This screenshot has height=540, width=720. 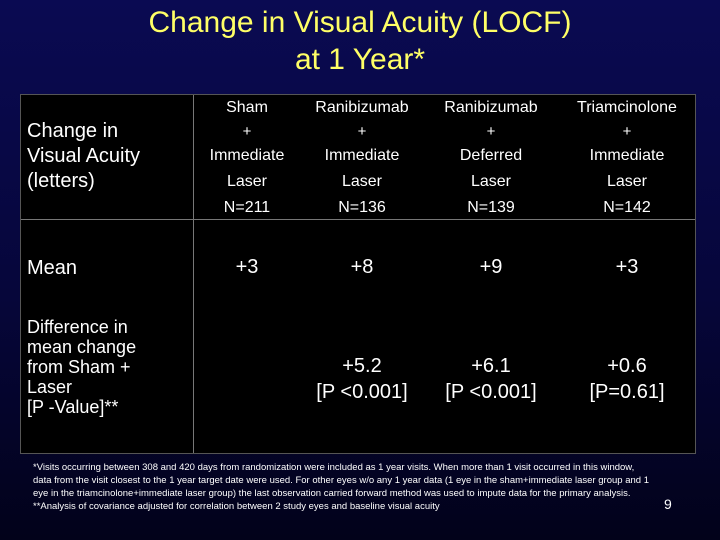 What do you see at coordinates (627, 366) in the screenshot?
I see `difference-value: +0.6` at bounding box center [627, 366].